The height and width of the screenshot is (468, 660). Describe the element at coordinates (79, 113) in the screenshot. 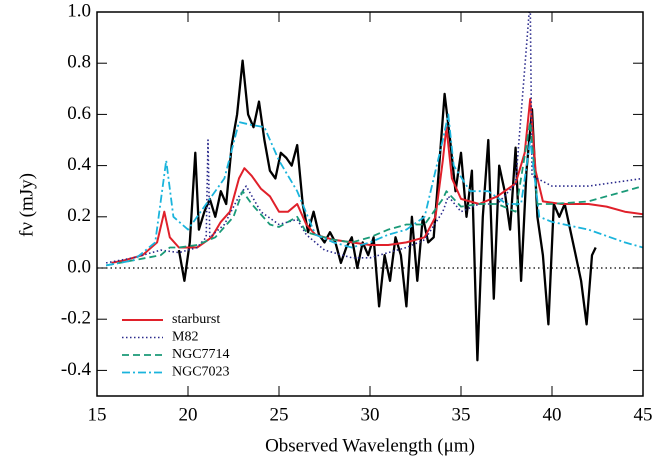

I see `y-tick-label: 0.6` at that location.